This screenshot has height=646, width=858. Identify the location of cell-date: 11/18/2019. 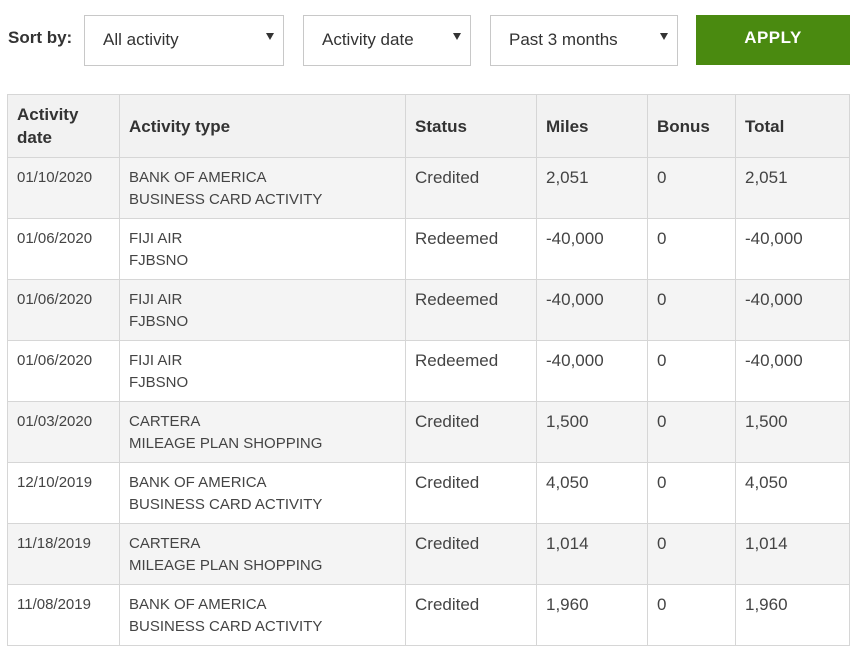
(63, 554).